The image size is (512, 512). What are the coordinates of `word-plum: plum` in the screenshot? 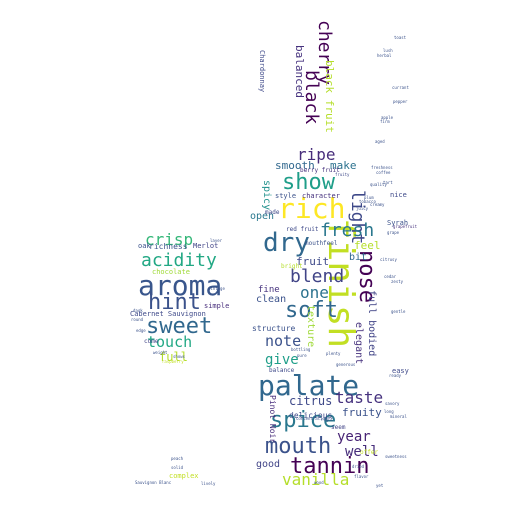 It's located at (369, 197).